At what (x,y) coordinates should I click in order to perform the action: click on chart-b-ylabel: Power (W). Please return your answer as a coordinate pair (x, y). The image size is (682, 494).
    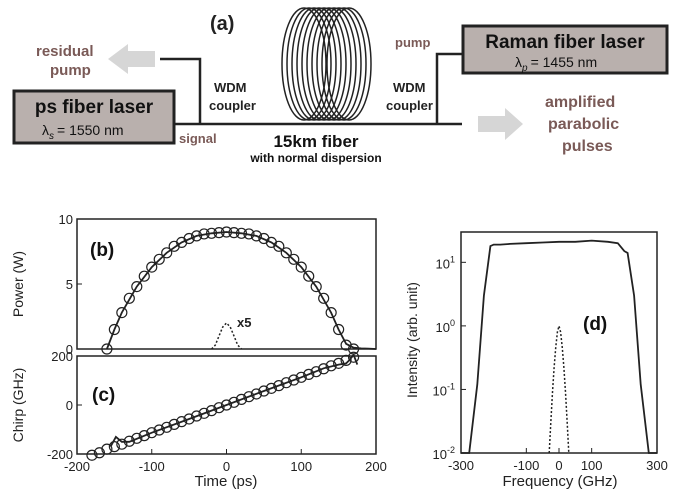
    Looking at the image, I should click on (18, 284).